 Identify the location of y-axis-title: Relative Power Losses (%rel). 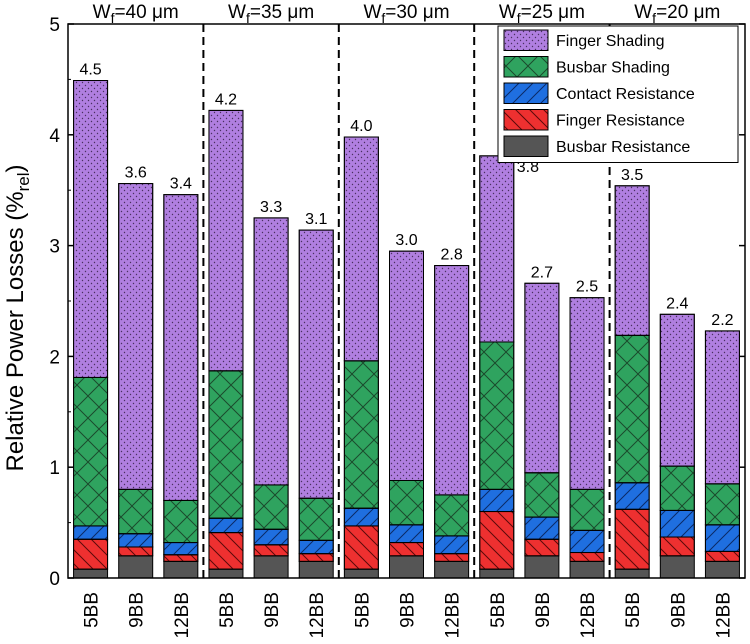
(17, 317).